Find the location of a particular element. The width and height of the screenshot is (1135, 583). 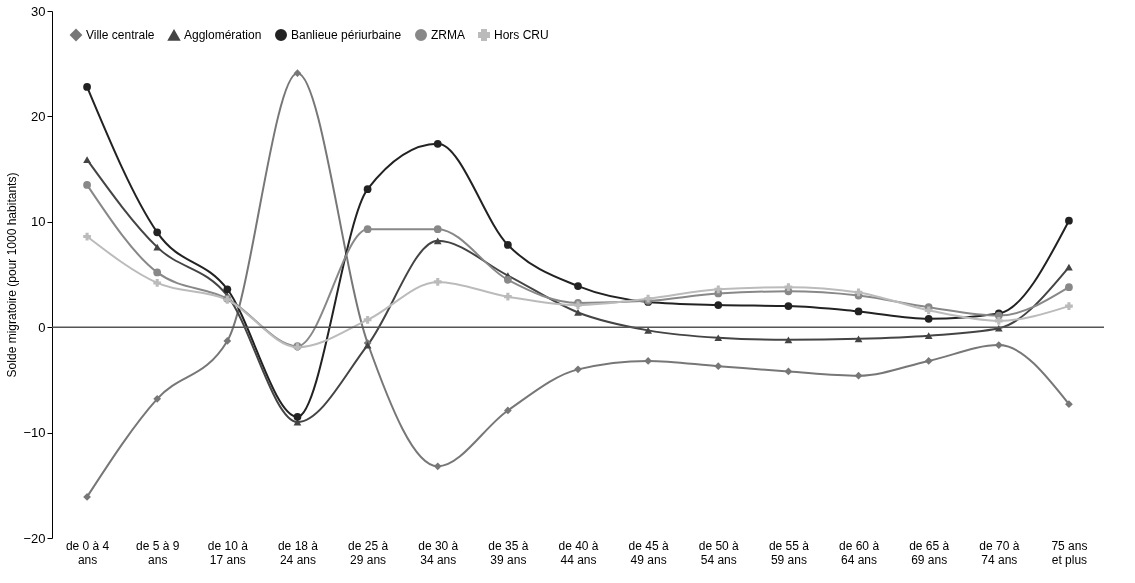

x-tick-label: de 25 à 29 ans is located at coordinates (368, 552).